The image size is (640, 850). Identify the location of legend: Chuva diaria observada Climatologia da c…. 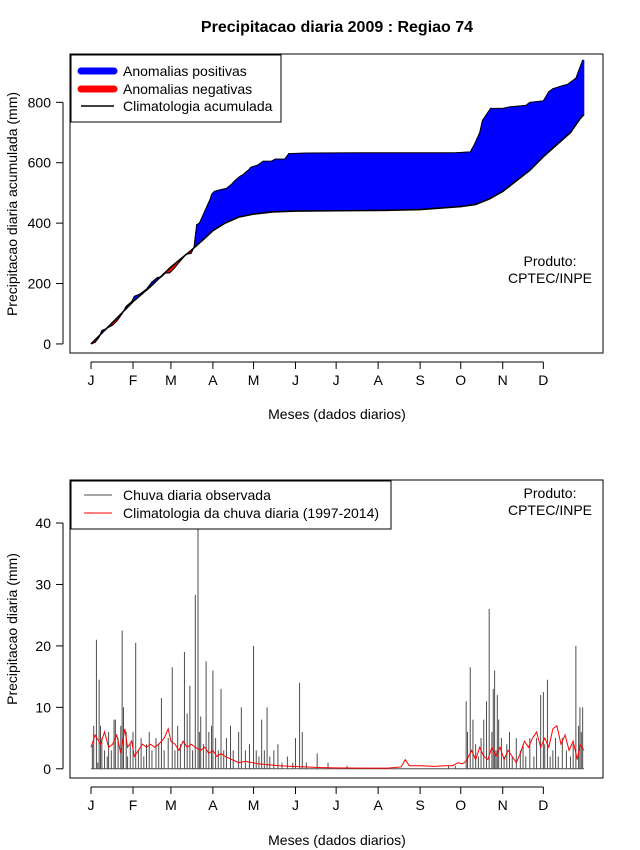
(231, 505).